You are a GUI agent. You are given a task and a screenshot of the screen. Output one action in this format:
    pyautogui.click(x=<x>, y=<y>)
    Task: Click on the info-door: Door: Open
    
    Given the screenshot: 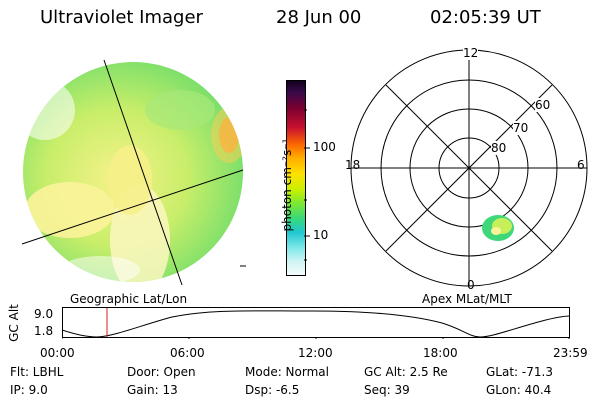 What is the action you would take?
    pyautogui.click(x=161, y=372)
    